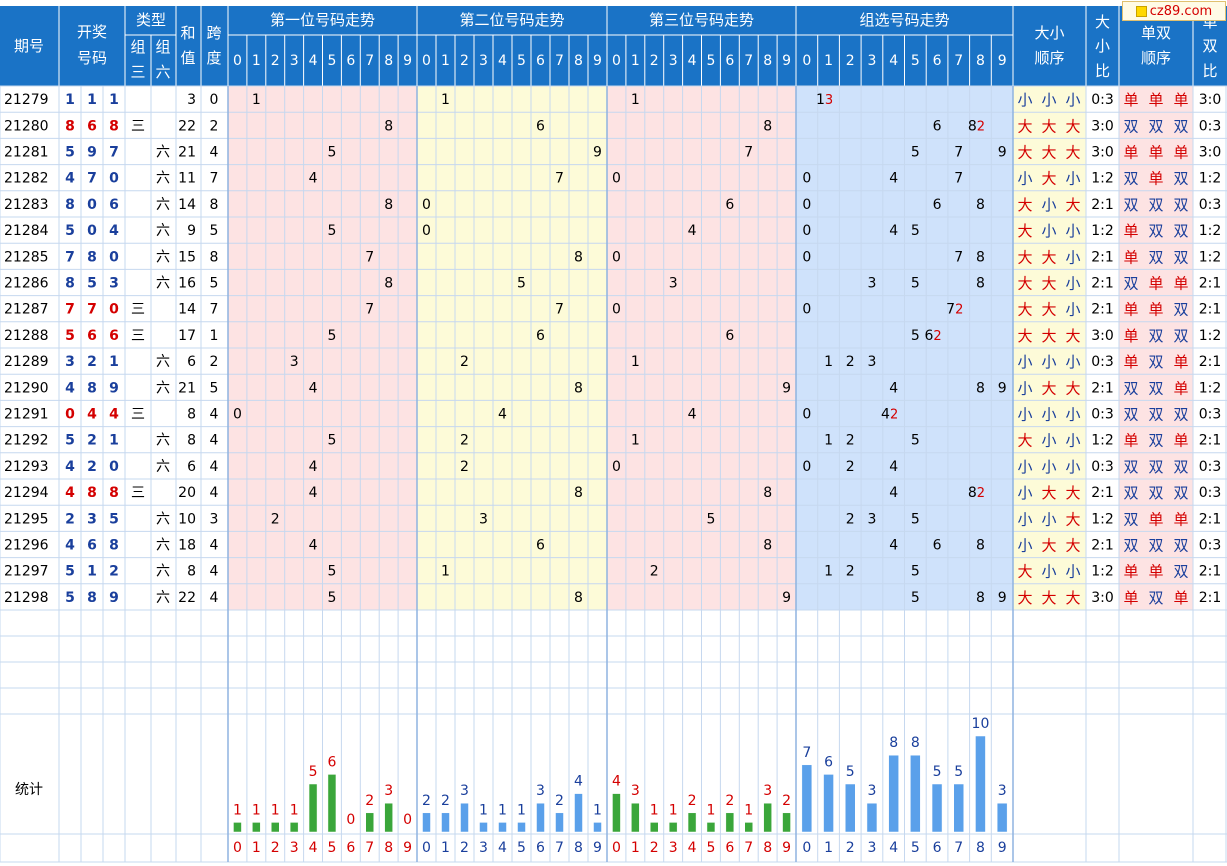 Image resolution: width=1227 pixels, height=866 pixels. Describe the element at coordinates (692, 801) in the screenshot. I see `stat-bar-label: 2` at that location.